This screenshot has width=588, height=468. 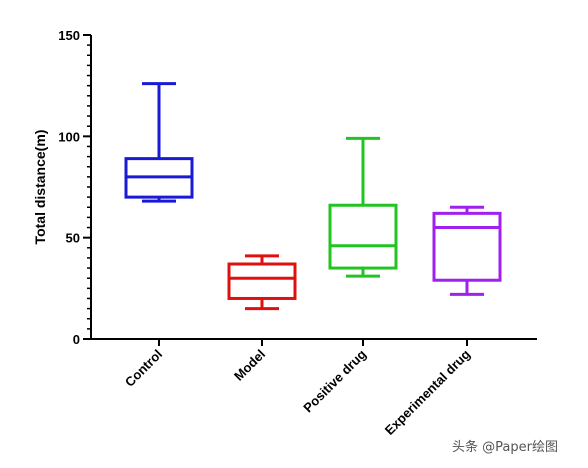 What do you see at coordinates (159, 142) in the screenshot?
I see `box-control` at bounding box center [159, 142].